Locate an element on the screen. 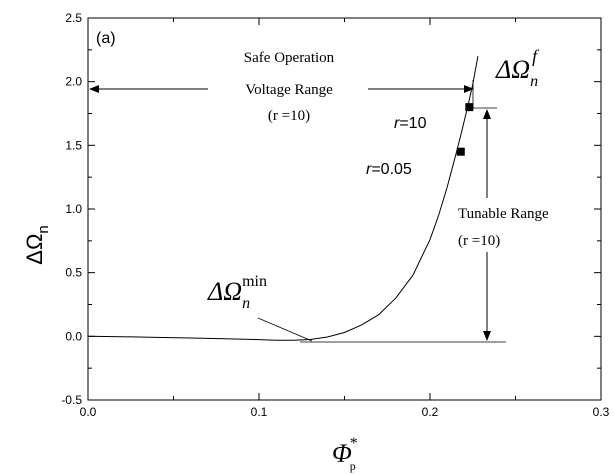 The image size is (615, 474). y-tick-label: 2.0 is located at coordinates (73, 82).